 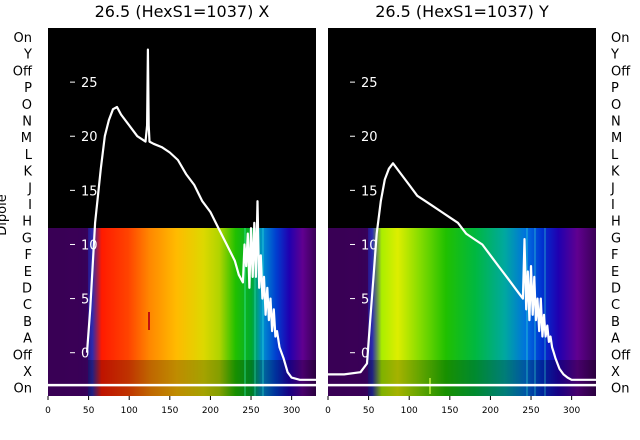 What do you see at coordinates (27, 222) in the screenshot?
I see `row-label-left: H` at bounding box center [27, 222].